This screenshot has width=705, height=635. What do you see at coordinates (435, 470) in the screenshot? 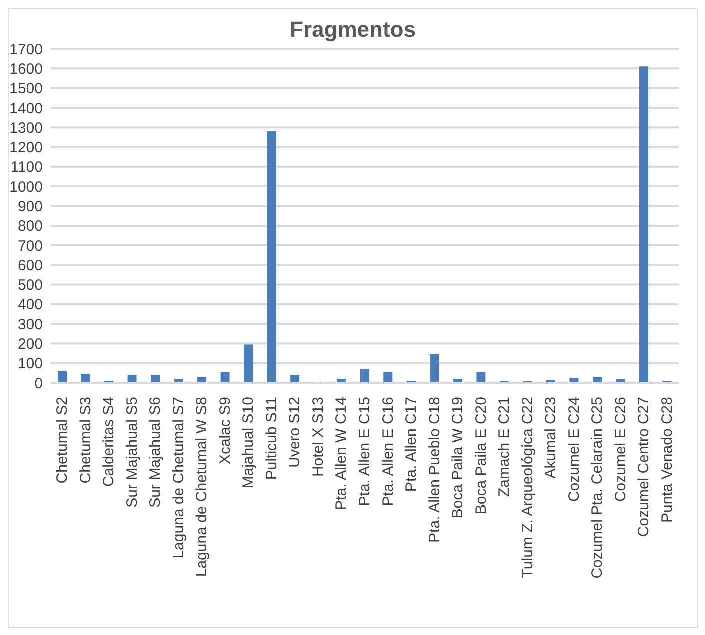
I see `x-tick-label: Pta. Allen Pueblo C18` at bounding box center [435, 470].